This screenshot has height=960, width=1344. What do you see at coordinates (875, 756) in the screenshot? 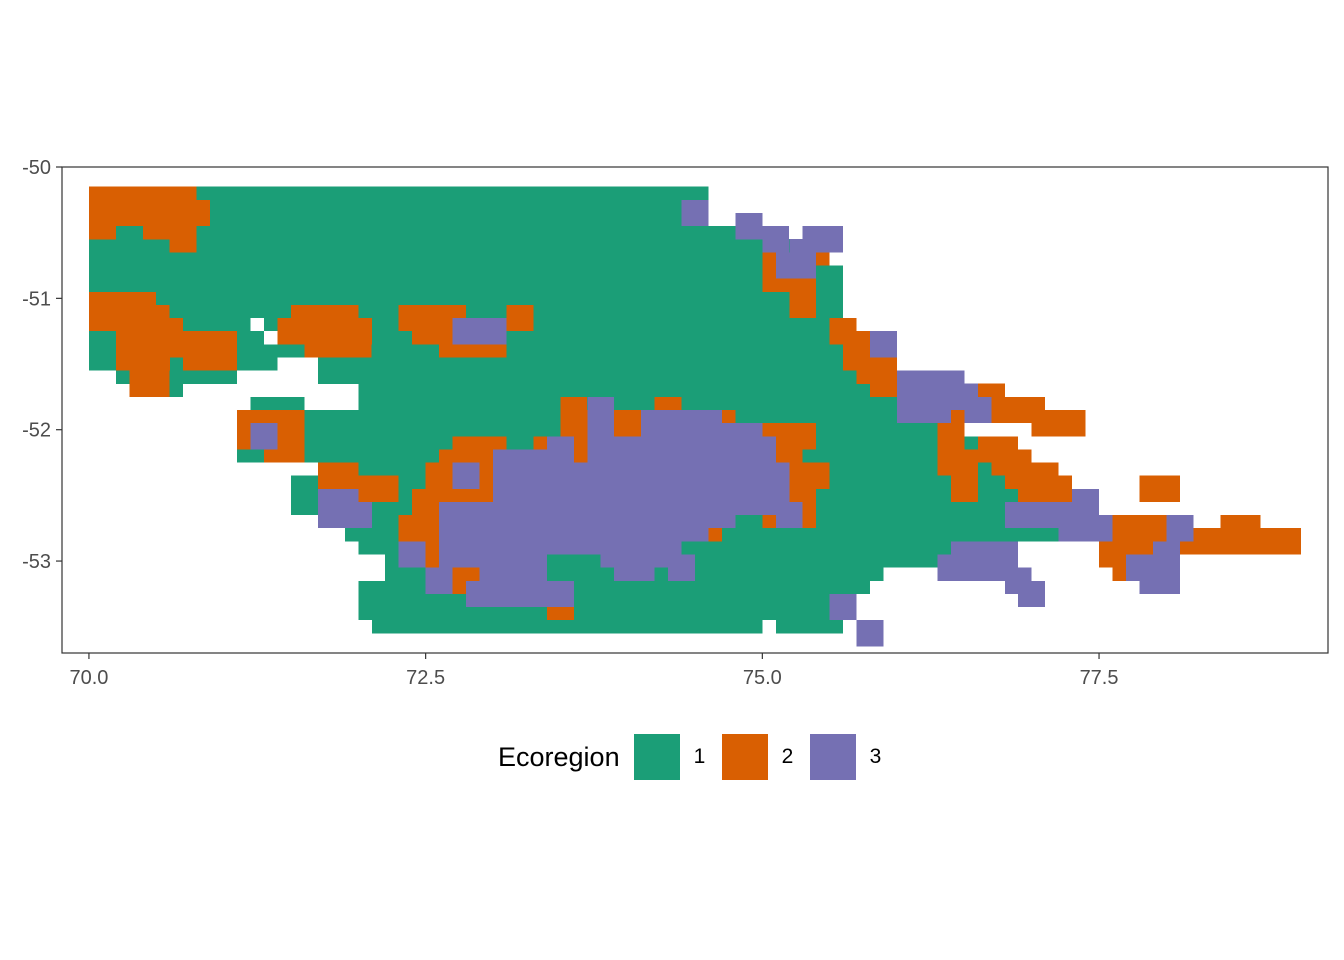
I see `legend-label-3: 3` at bounding box center [875, 756].